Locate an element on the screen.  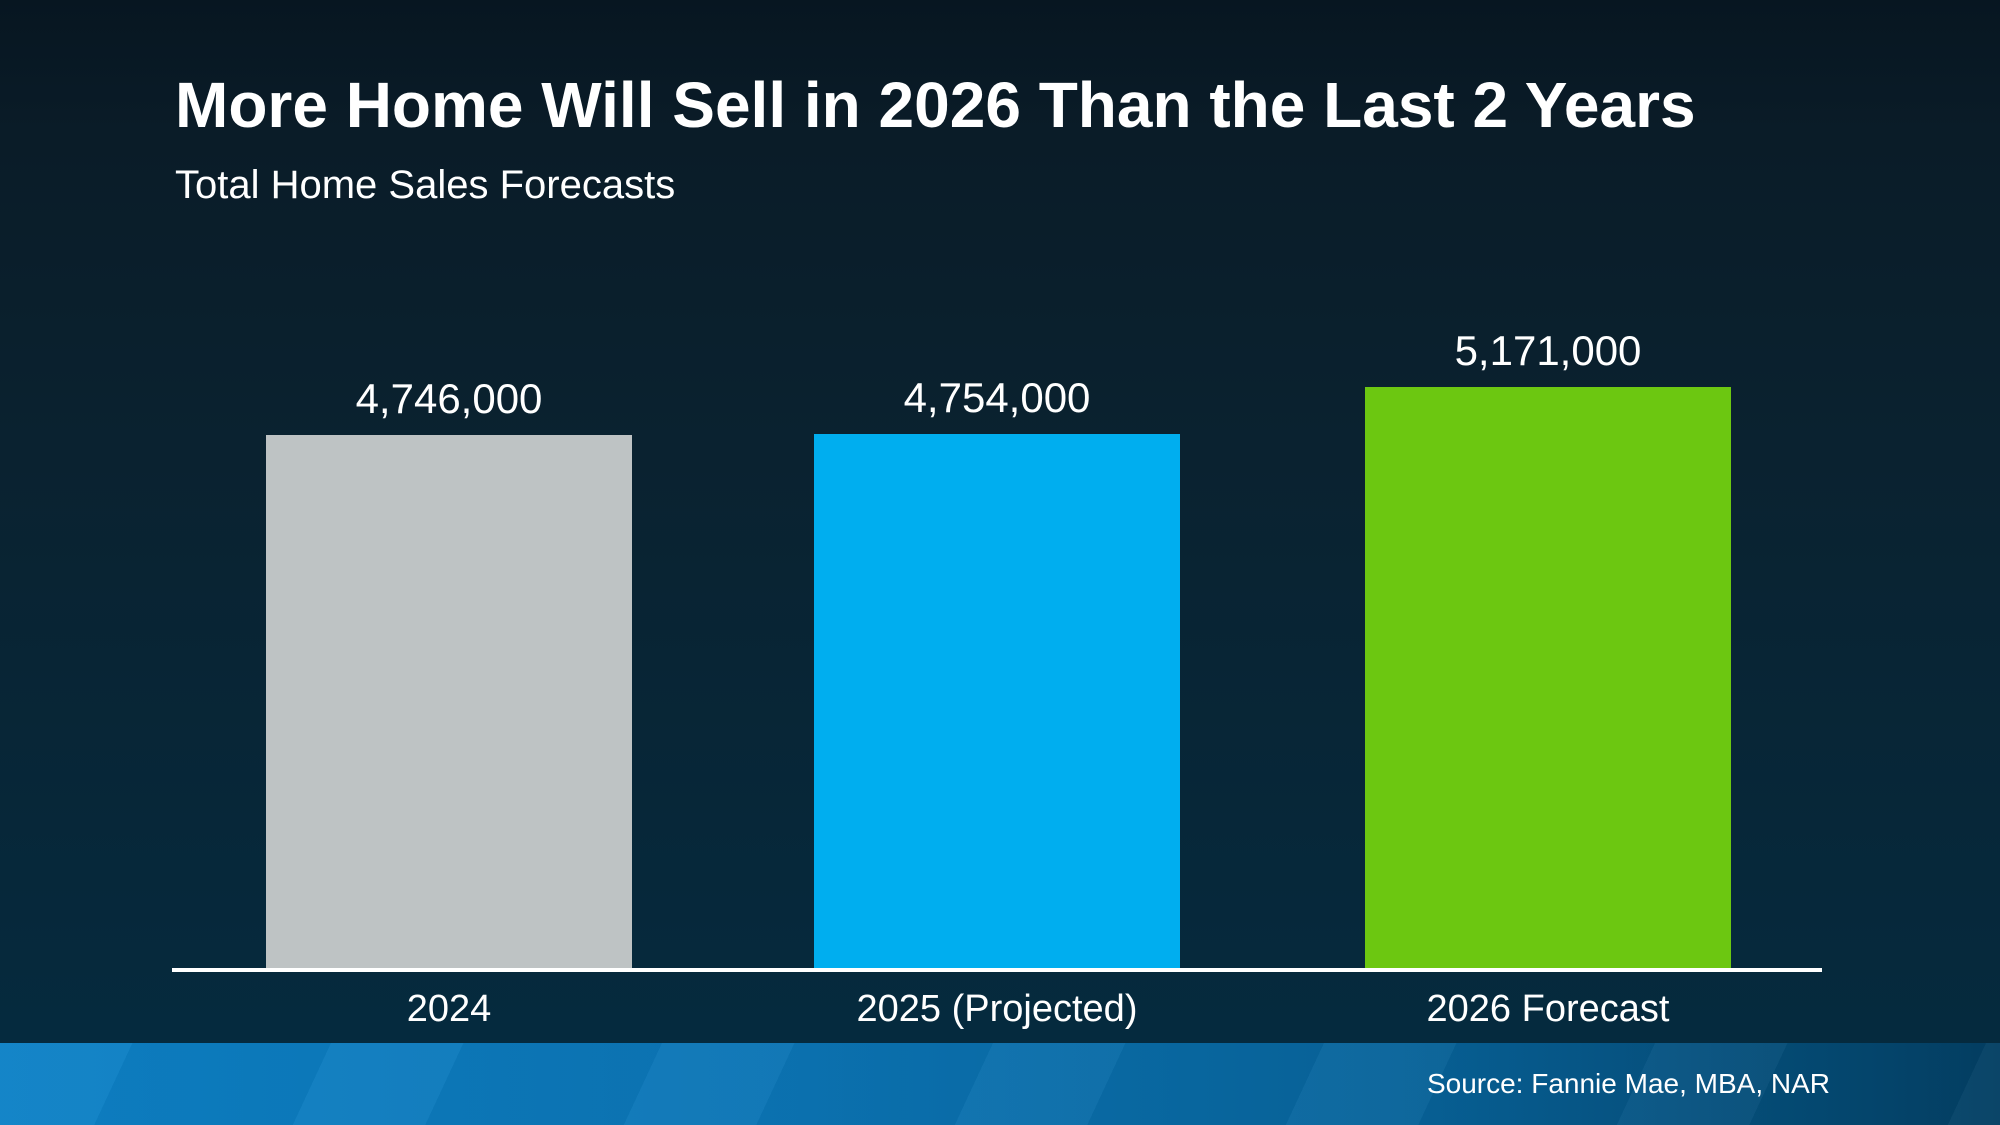
bar-value-label: 4,754,000 is located at coordinates (997, 397).